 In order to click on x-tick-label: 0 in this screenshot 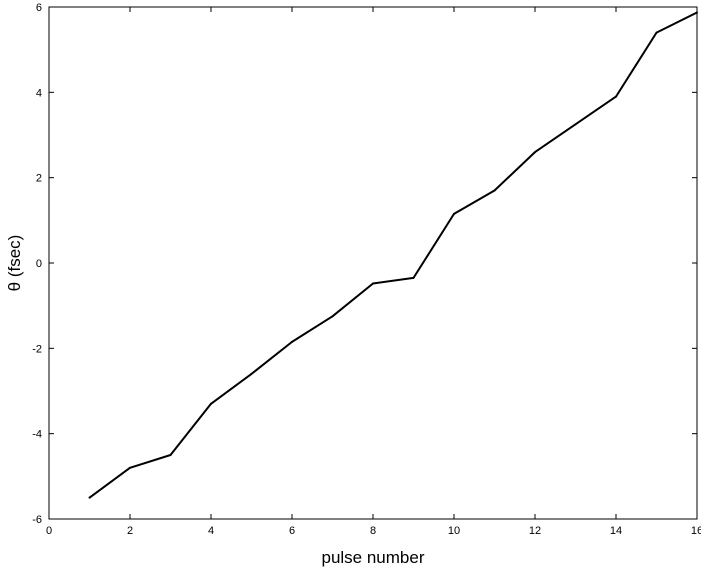, I will do `click(49, 531)`.